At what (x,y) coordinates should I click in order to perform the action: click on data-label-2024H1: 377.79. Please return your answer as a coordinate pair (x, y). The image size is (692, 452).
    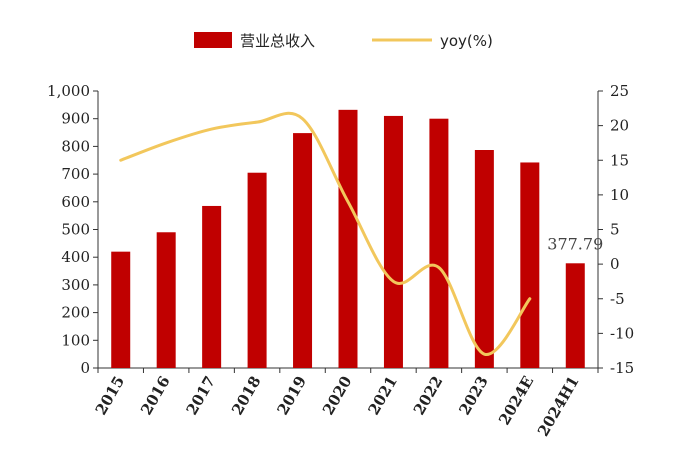
    Looking at the image, I should click on (575, 243).